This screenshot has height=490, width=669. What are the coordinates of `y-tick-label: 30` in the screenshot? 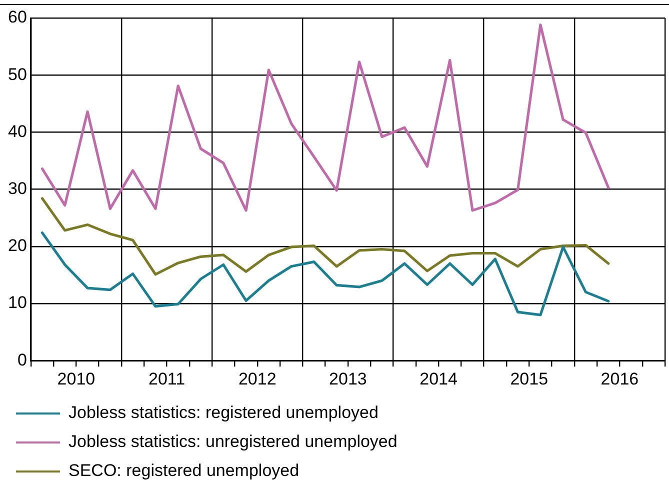 It's located at (17, 188).